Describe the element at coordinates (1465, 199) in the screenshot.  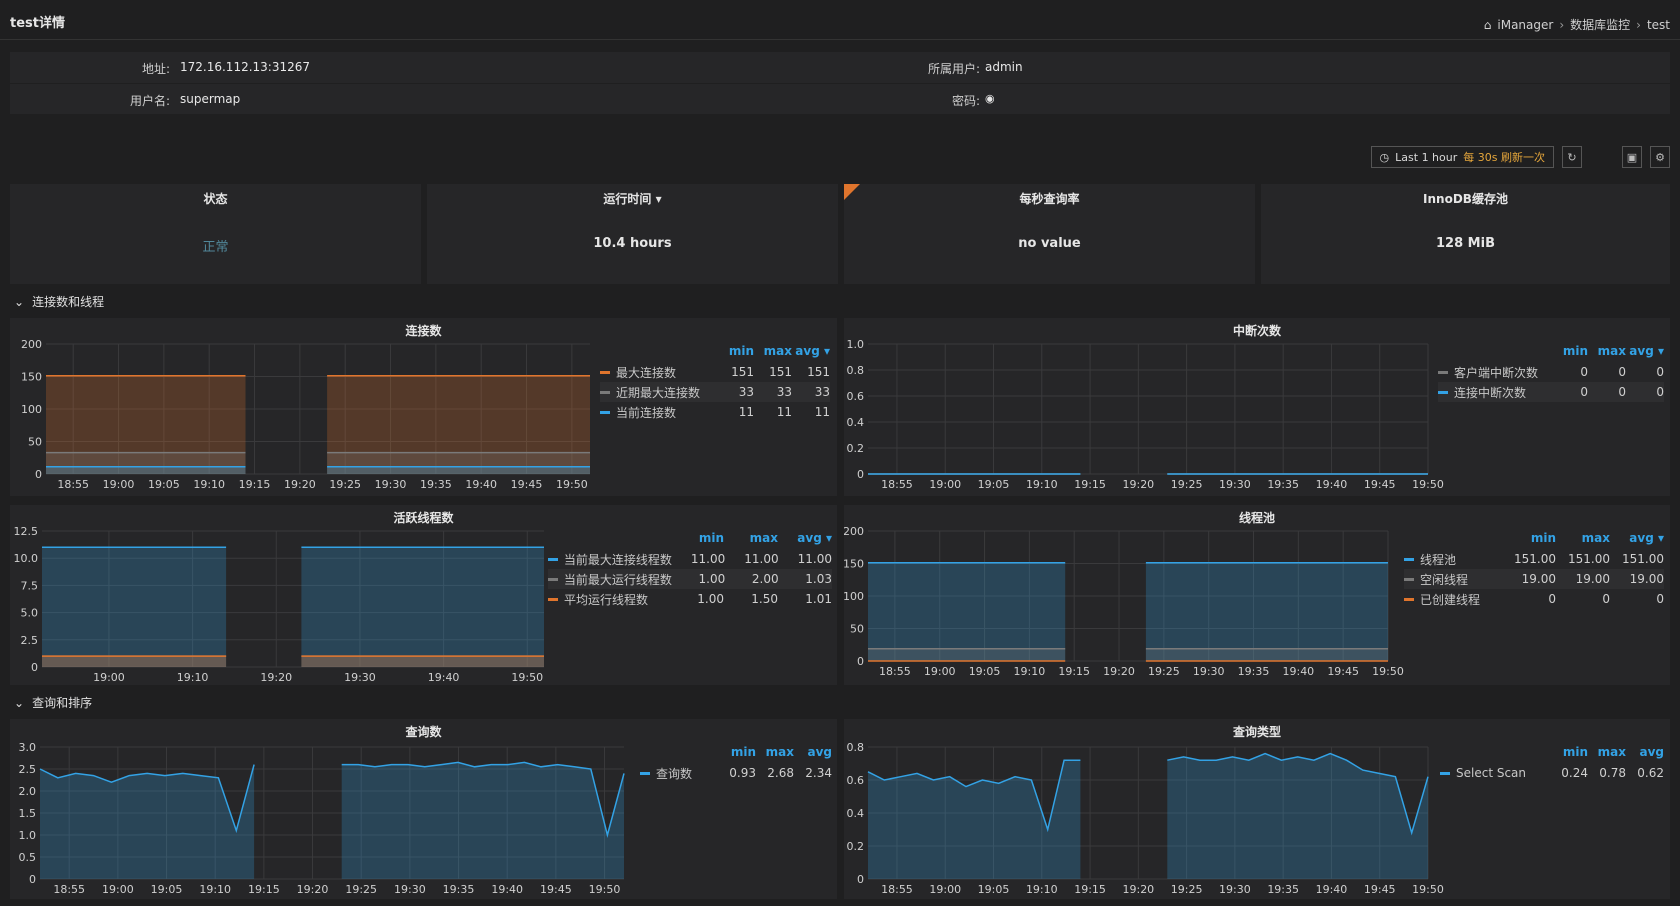
I see `stat-title: InnoDB缓存池` at that location.